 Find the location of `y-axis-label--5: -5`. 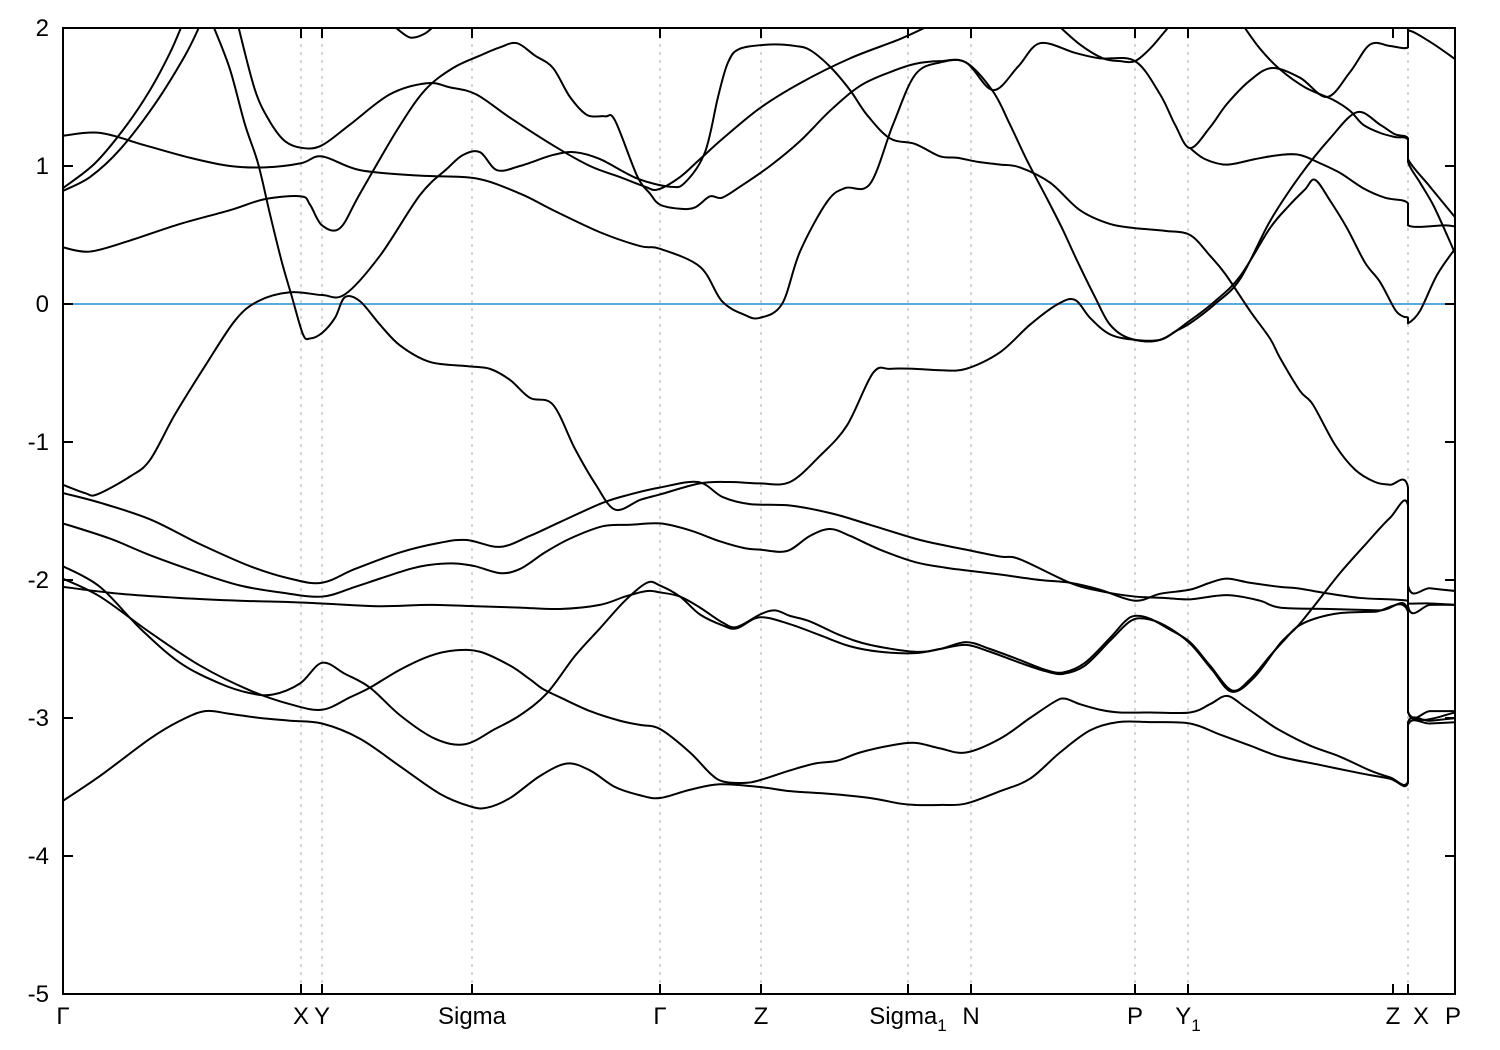

y-axis-label--5: -5 is located at coordinates (38, 994).